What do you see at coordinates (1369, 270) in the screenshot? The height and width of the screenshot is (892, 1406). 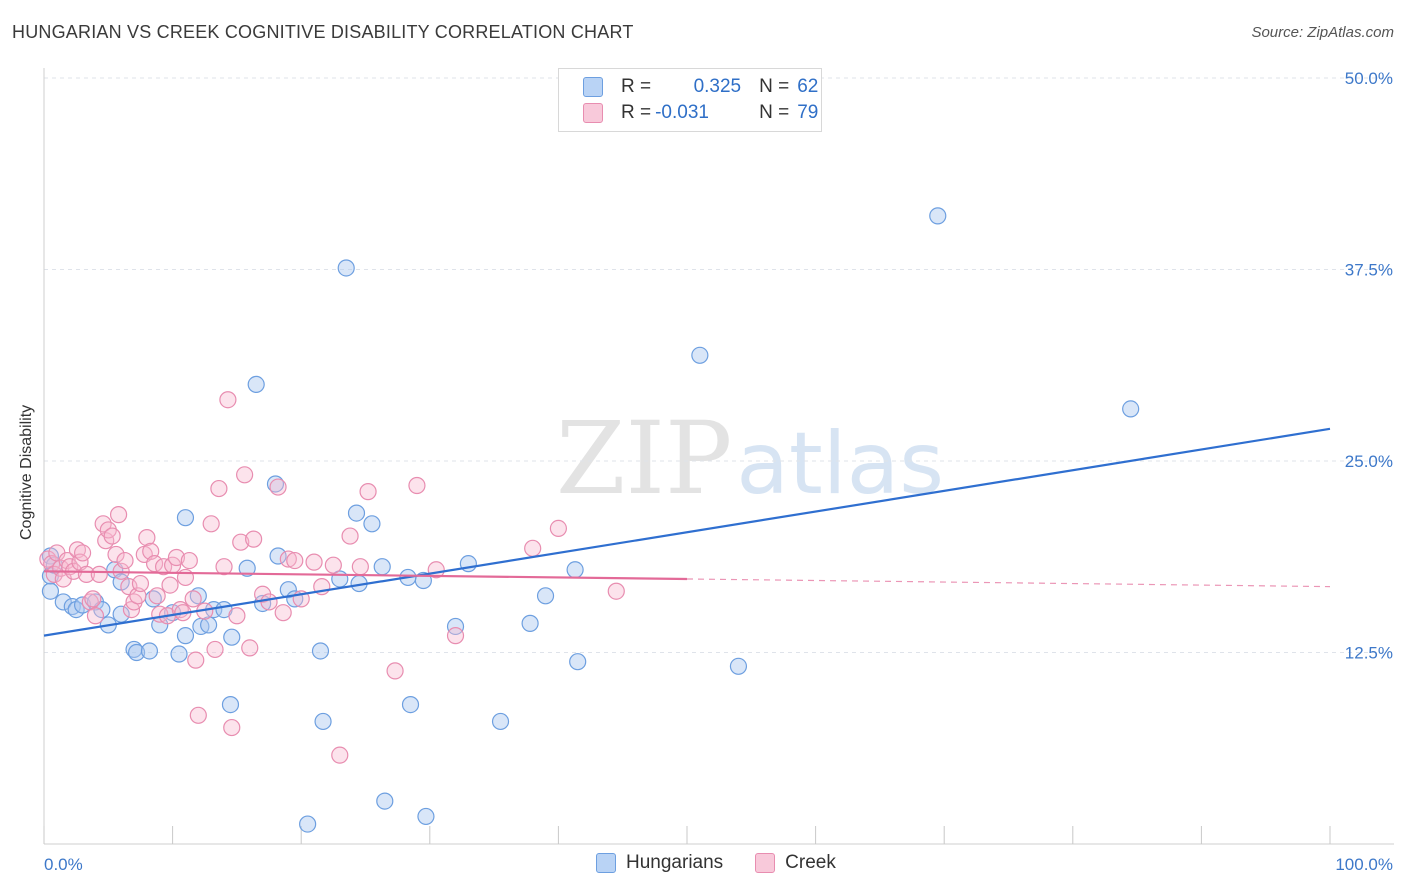 I see `y-tick-label: 37.5%` at bounding box center [1369, 270].